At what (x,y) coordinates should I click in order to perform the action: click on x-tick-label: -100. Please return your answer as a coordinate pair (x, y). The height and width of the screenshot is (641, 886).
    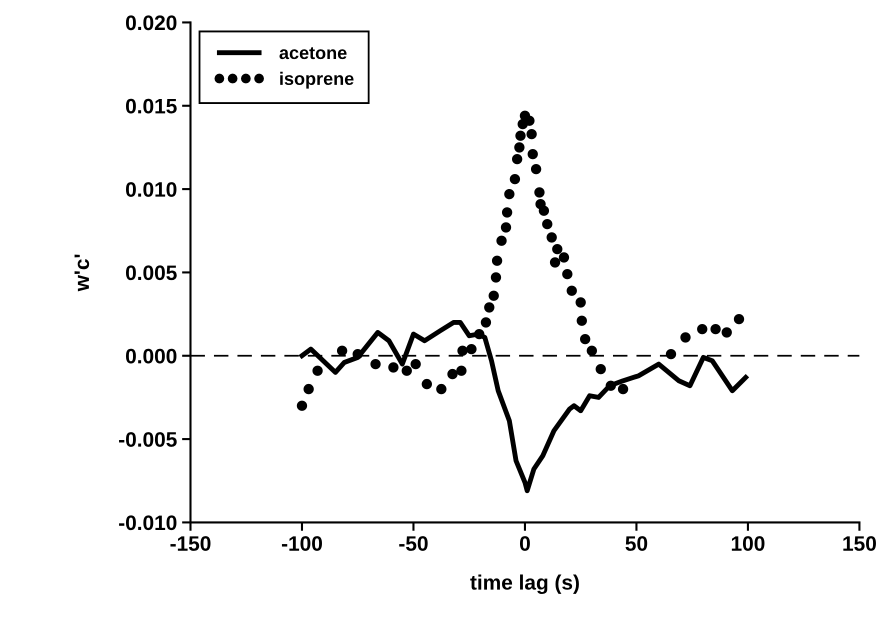
    Looking at the image, I should click on (302, 543).